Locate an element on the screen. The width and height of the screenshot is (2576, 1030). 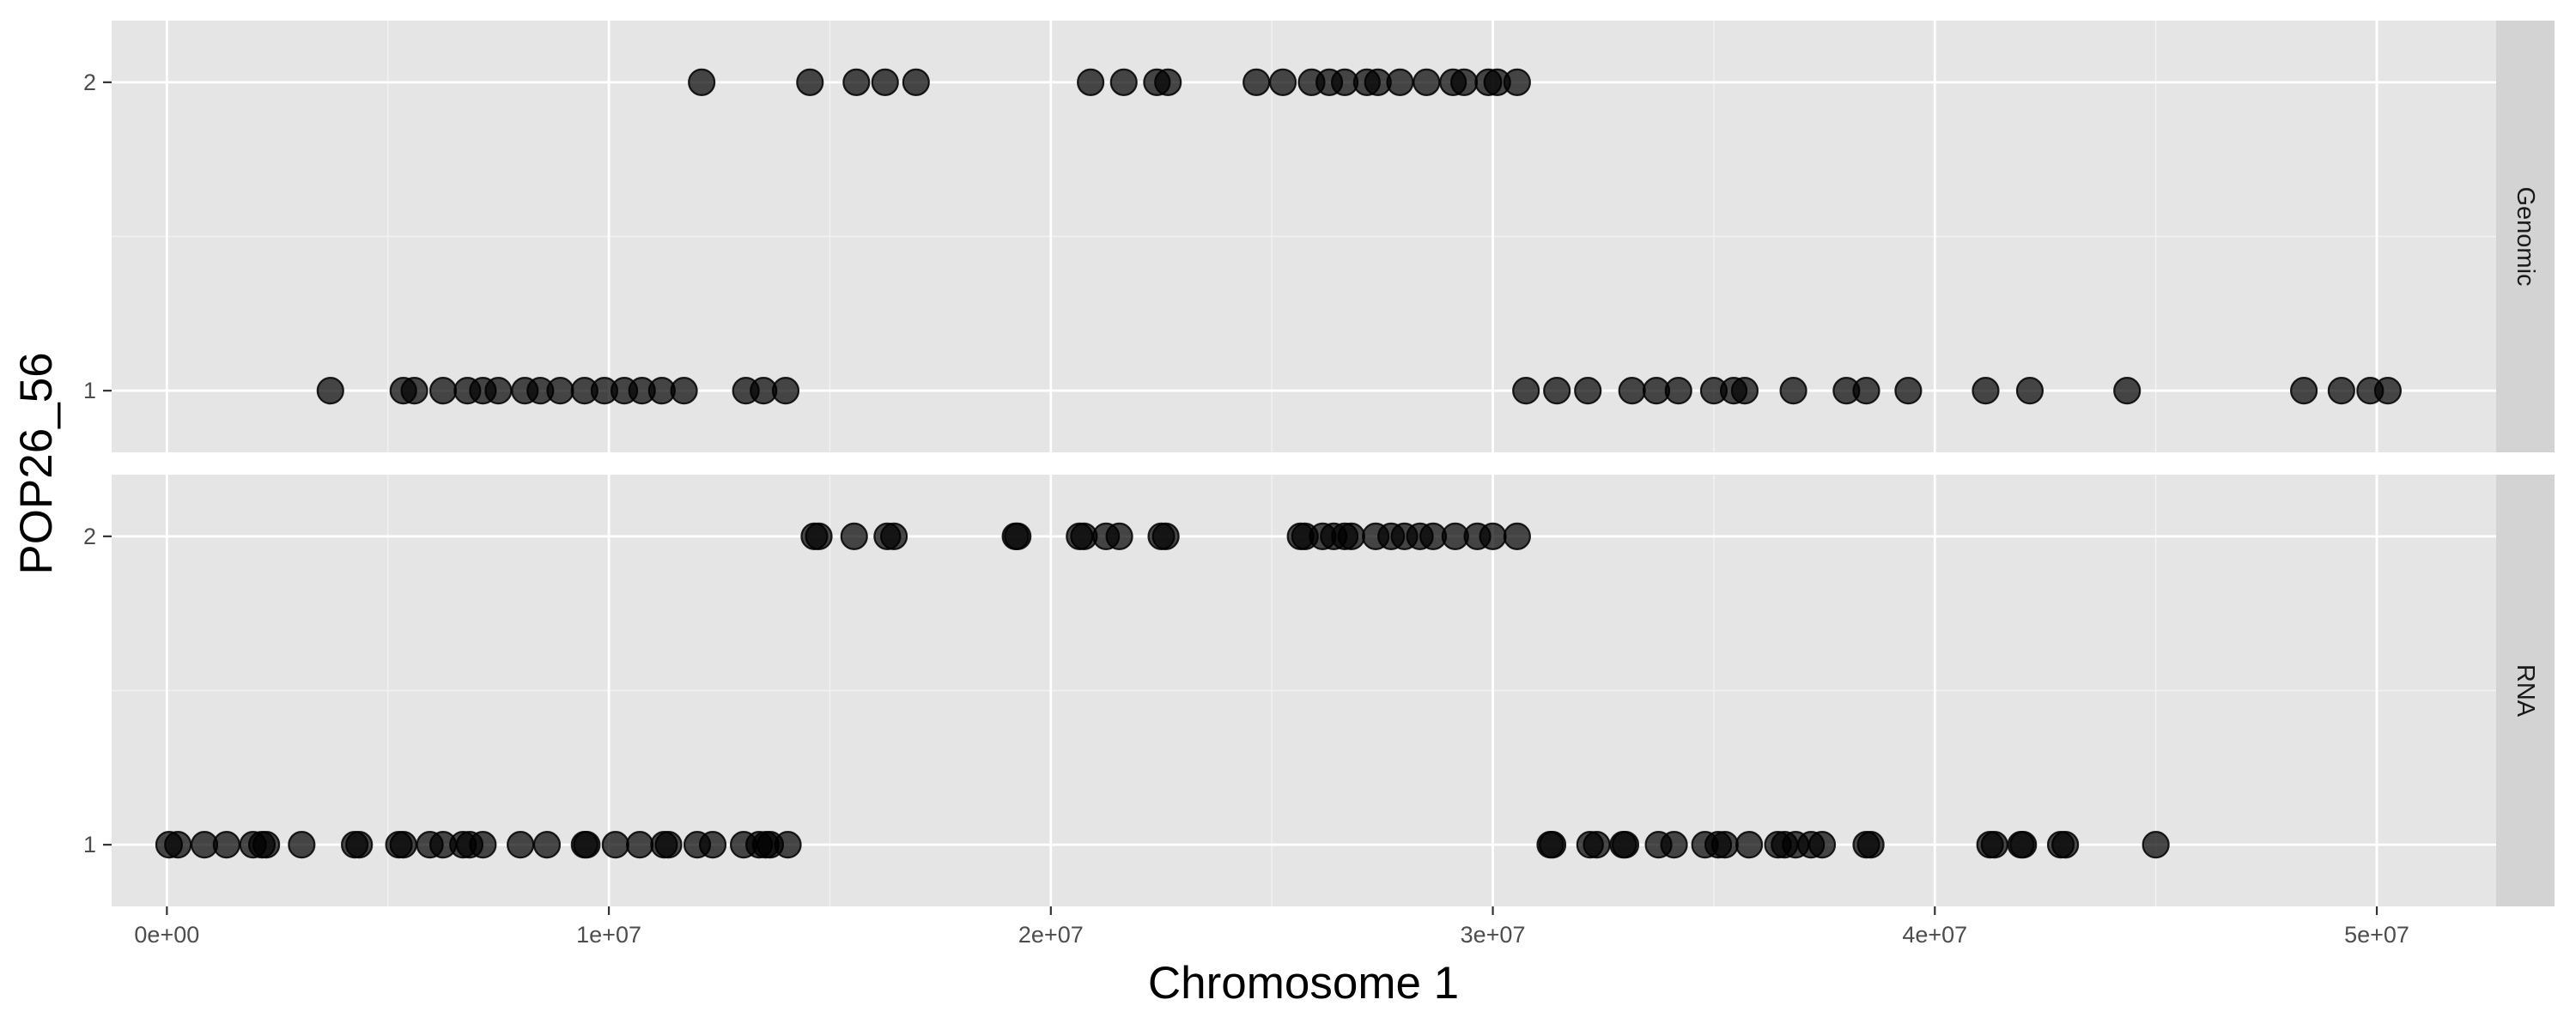
x-tick-label: 0e+00 is located at coordinates (166, 935).